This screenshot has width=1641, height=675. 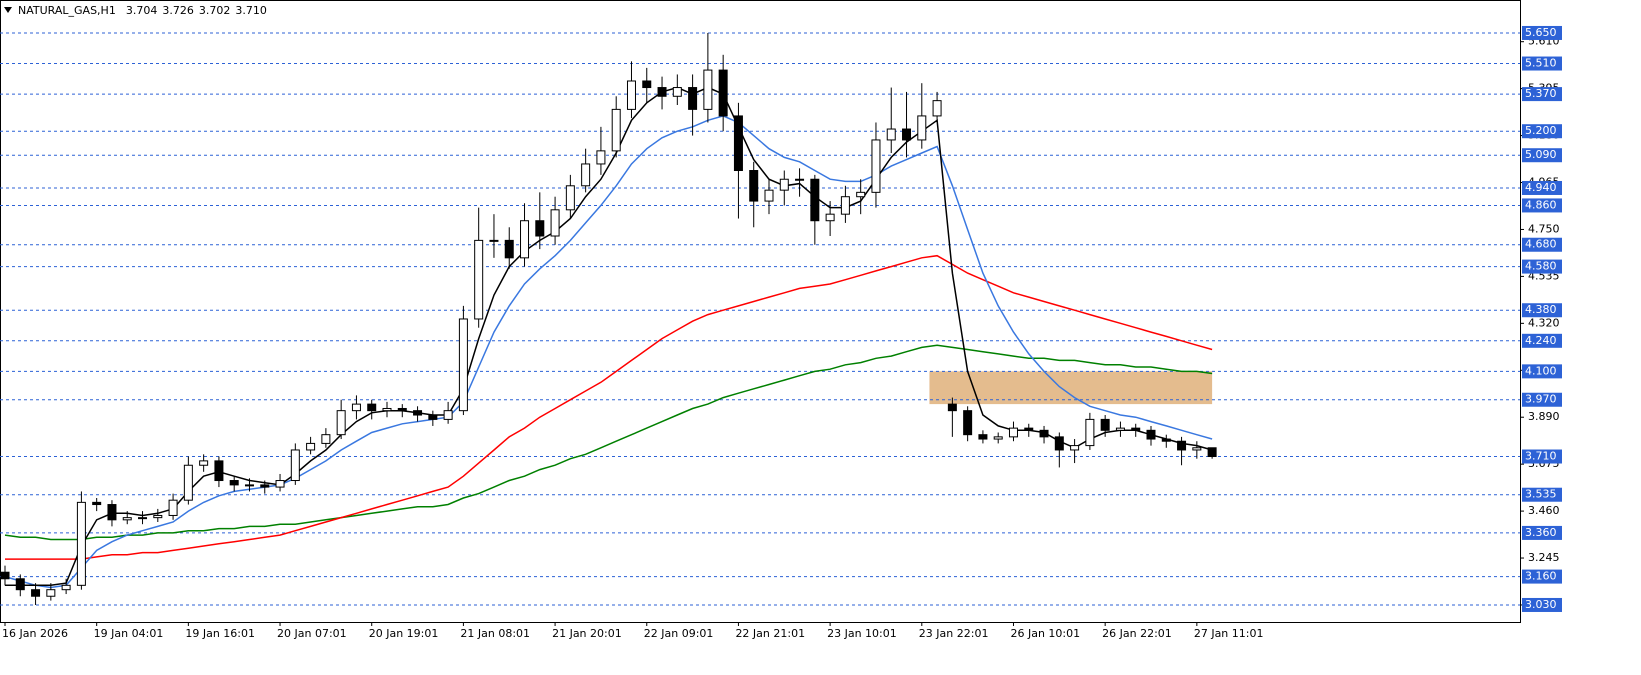 I want to click on level-label: 5.090, so click(x=1541, y=154).